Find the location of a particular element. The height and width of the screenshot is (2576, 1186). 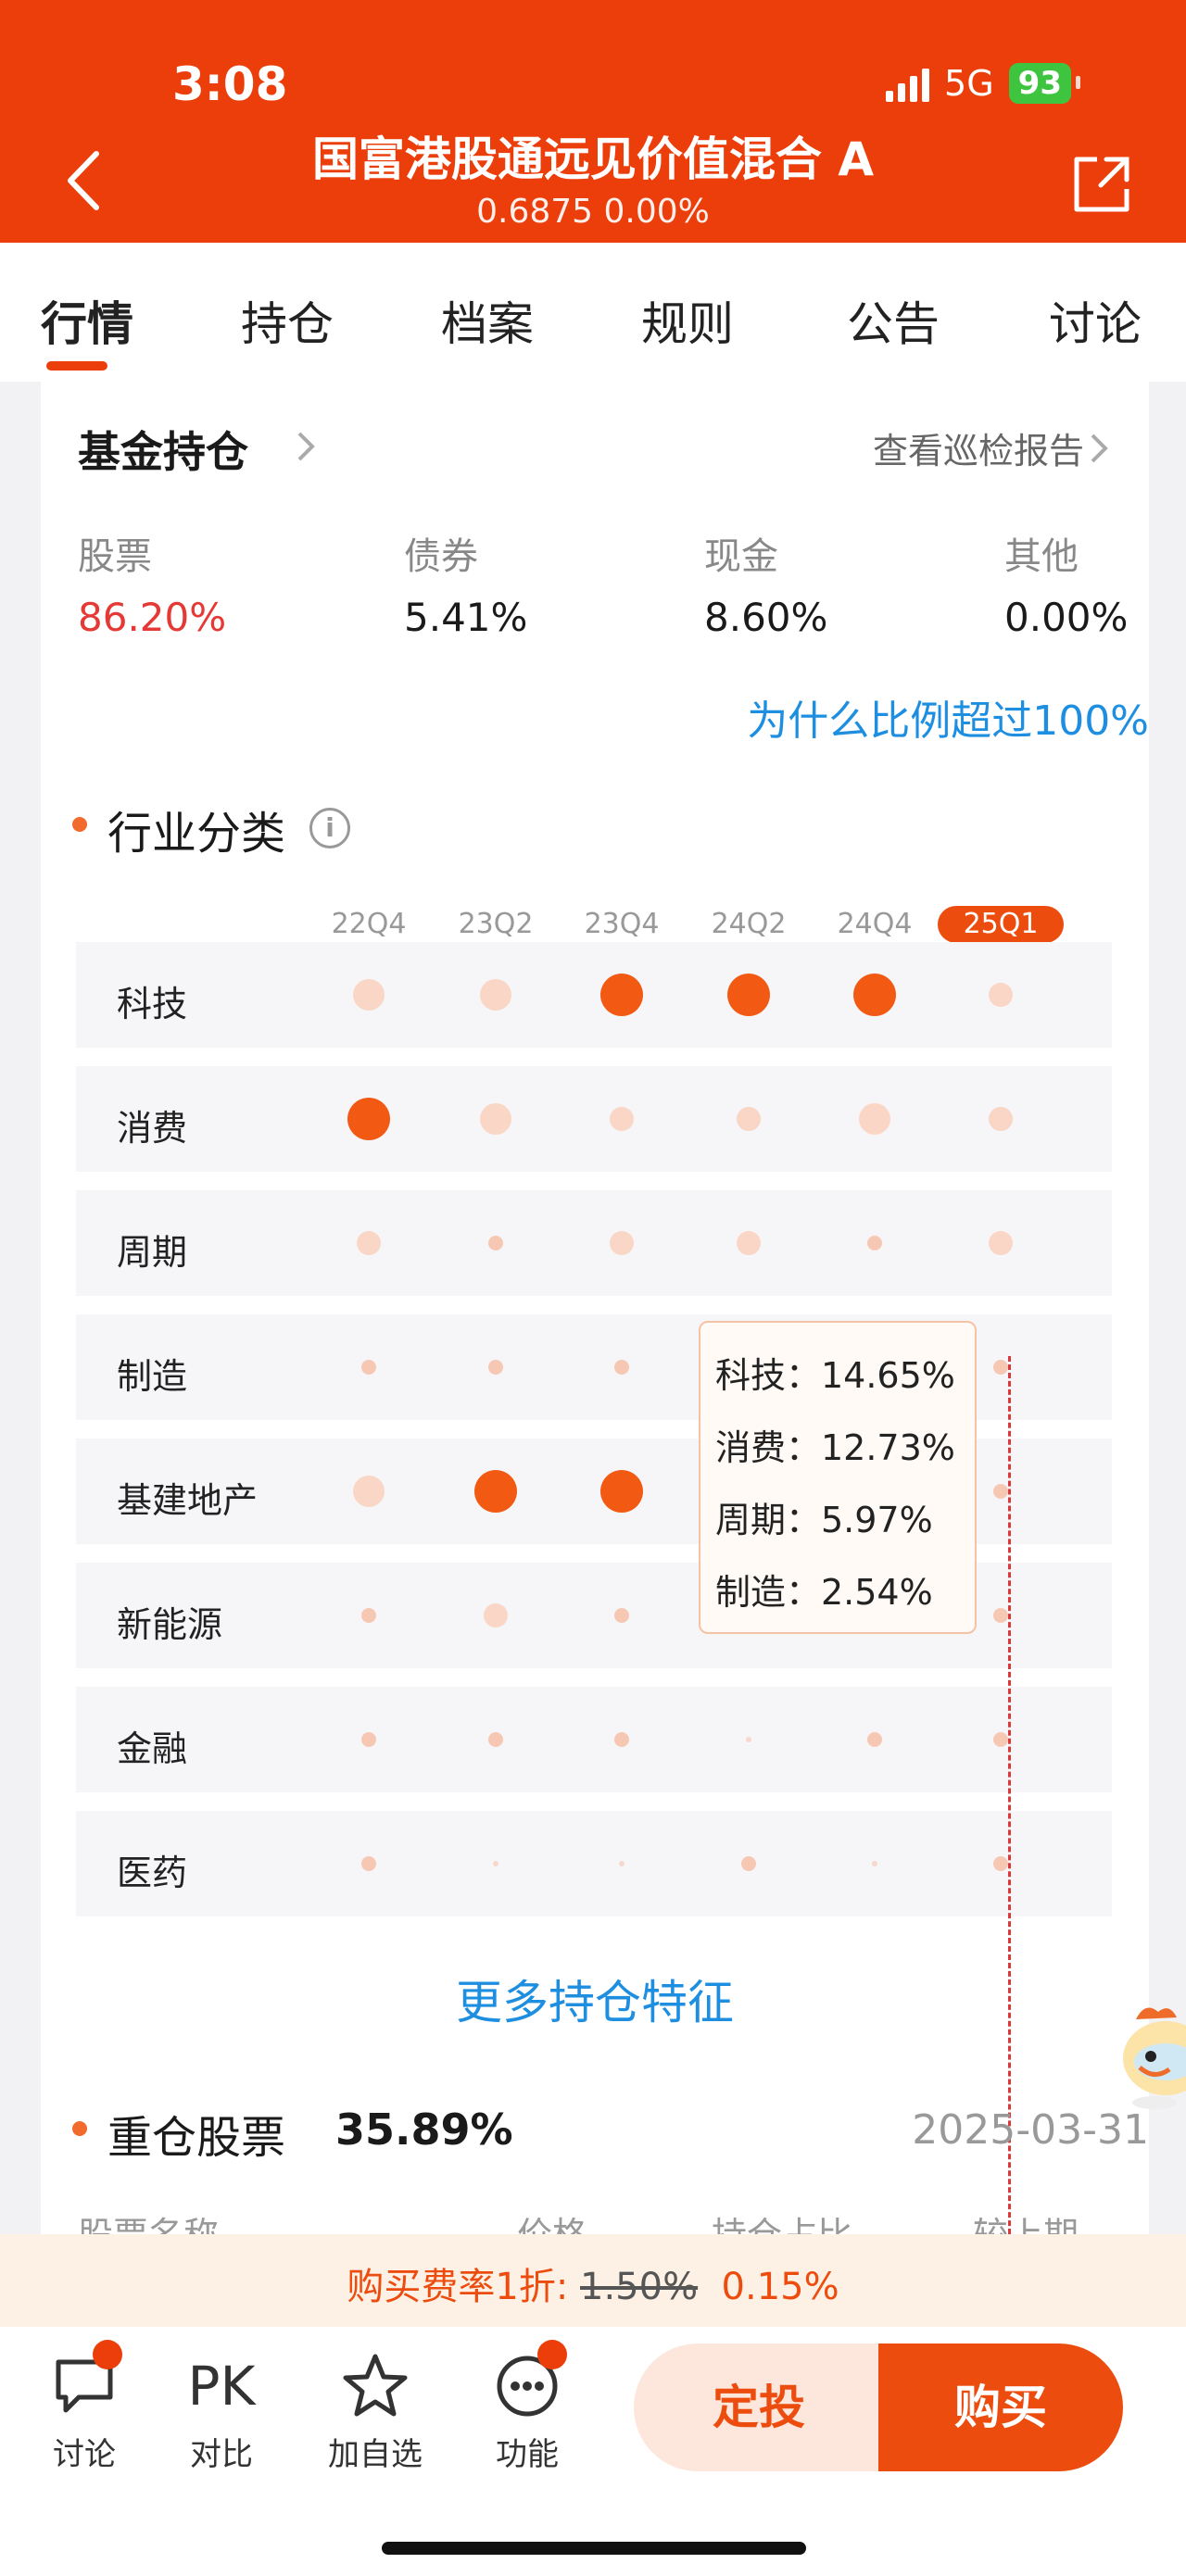

signal-icon is located at coordinates (908, 83).